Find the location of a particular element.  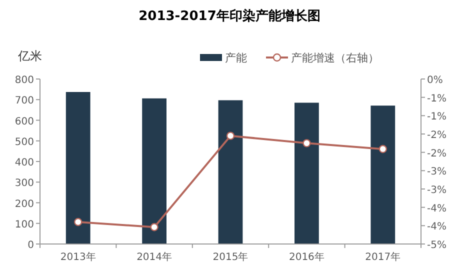

chart-title: 2013-2017年印染产能增长图 is located at coordinates (229, 16).